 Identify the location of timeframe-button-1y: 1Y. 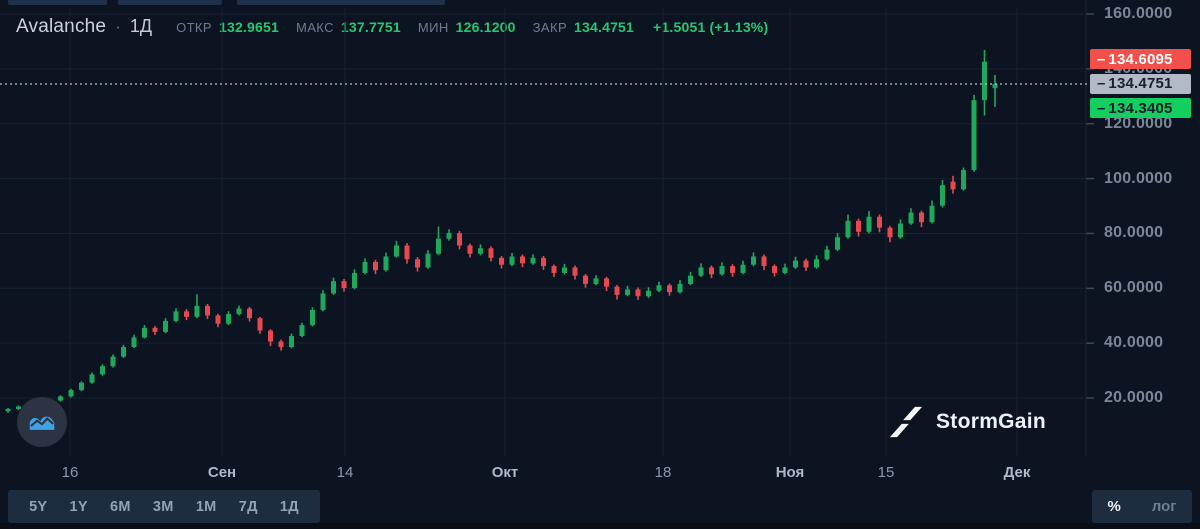
(78, 506).